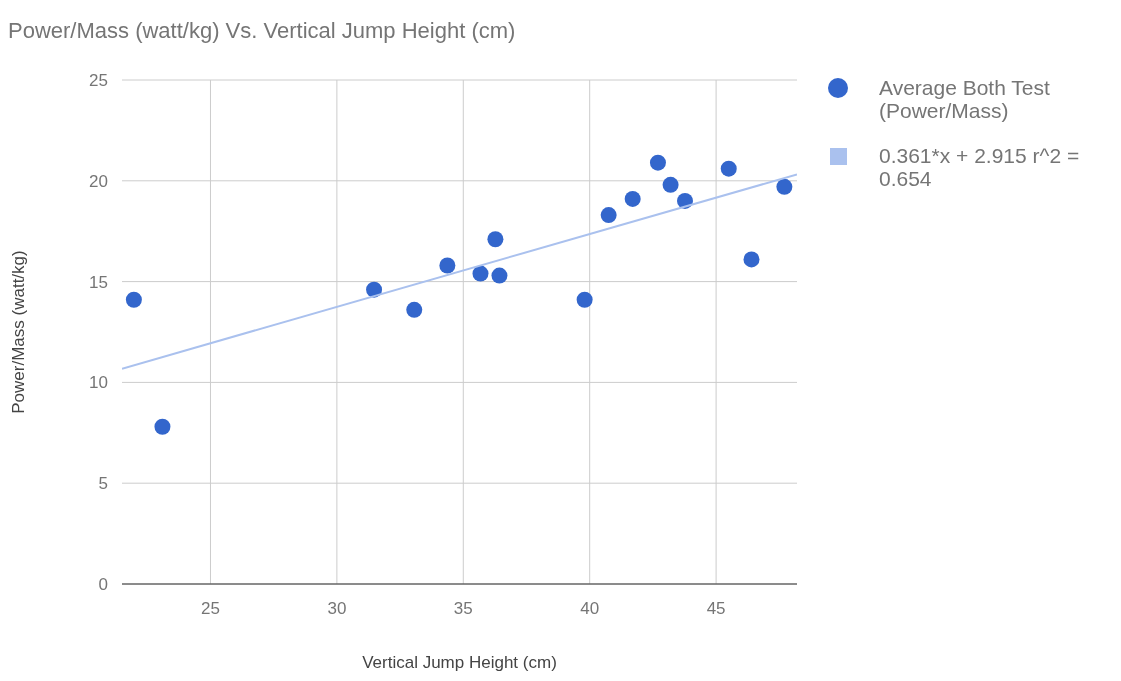  I want to click on y-tick-label: 0, so click(103, 584).